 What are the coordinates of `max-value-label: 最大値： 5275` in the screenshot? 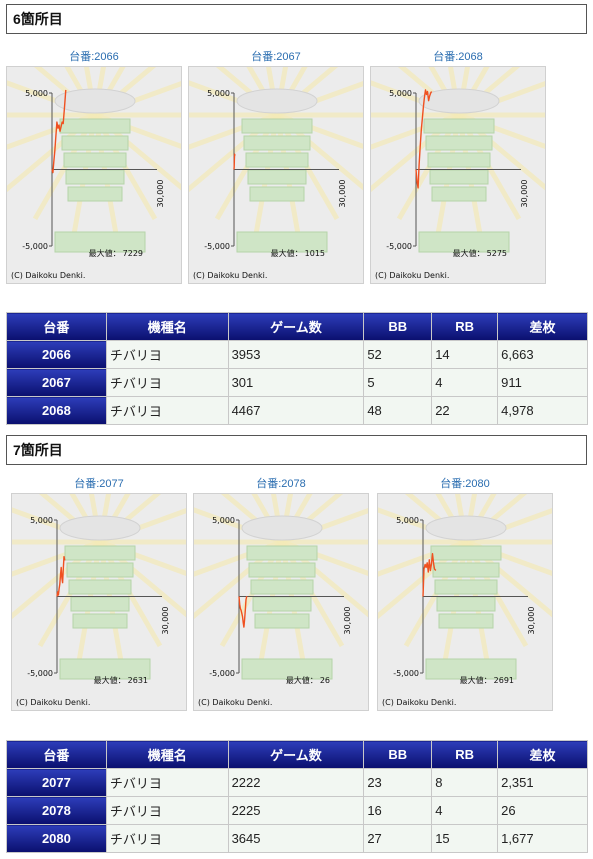 It's located at (479, 253).